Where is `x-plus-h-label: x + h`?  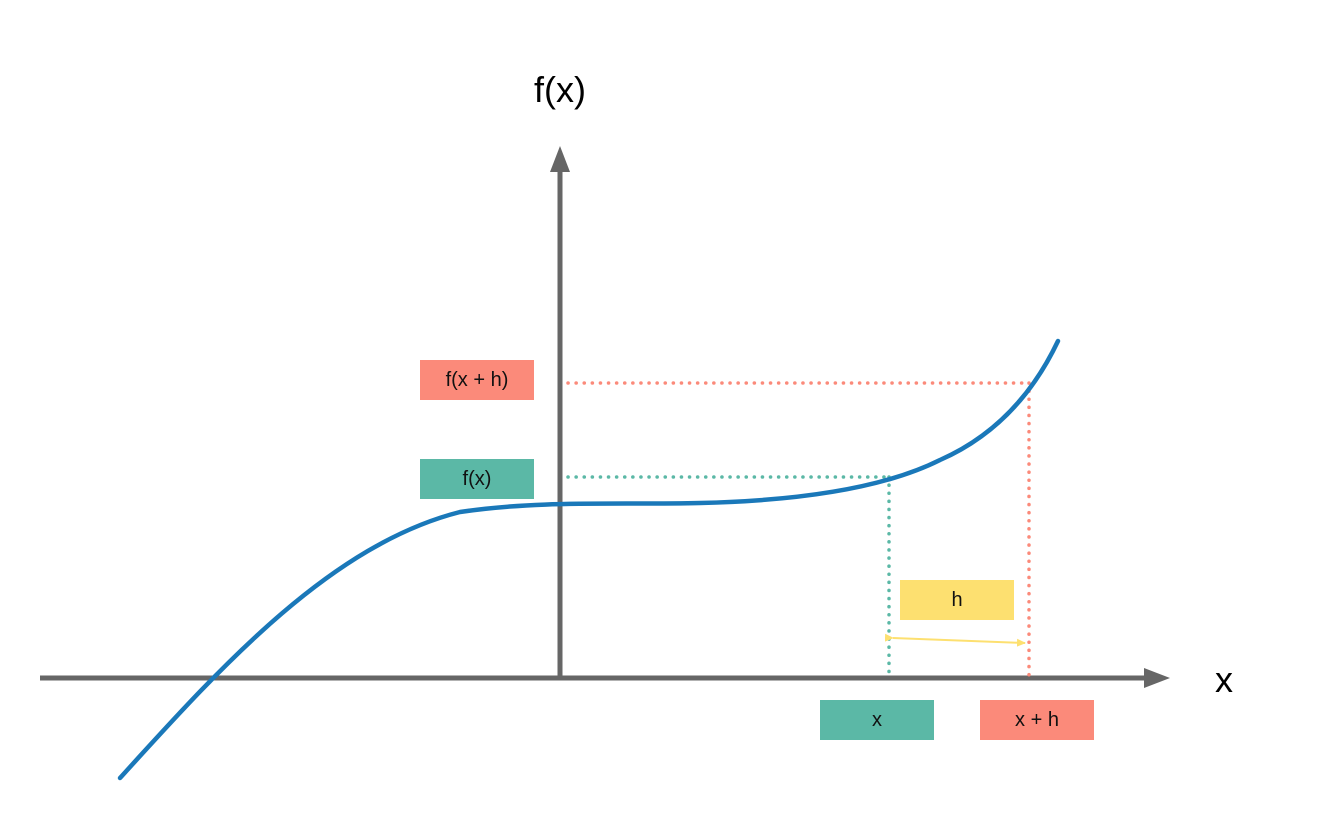
x-plus-h-label: x + h is located at coordinates (1037, 720).